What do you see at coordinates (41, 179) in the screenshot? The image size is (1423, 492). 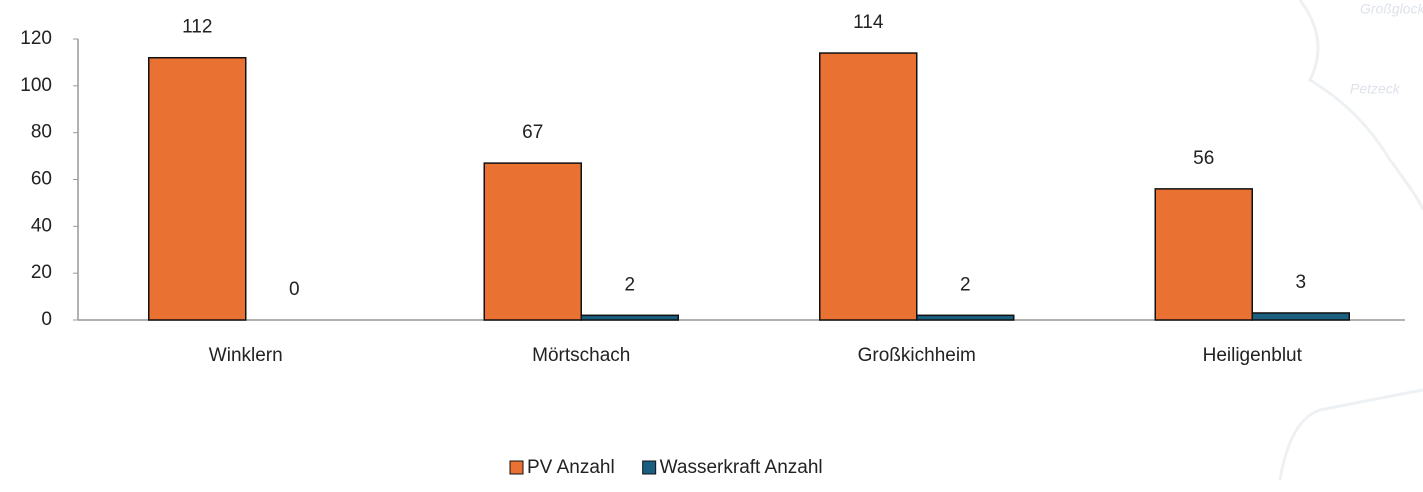 I see `y-tick-label: 60` at bounding box center [41, 179].